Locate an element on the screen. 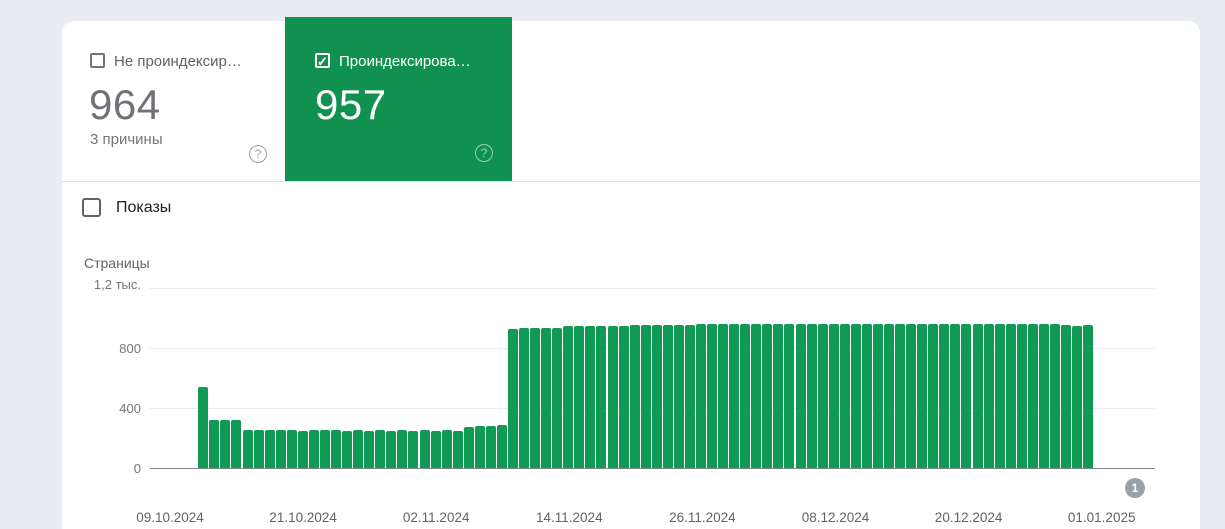  x-tick-label: 02.11.2024 is located at coordinates (436, 517).